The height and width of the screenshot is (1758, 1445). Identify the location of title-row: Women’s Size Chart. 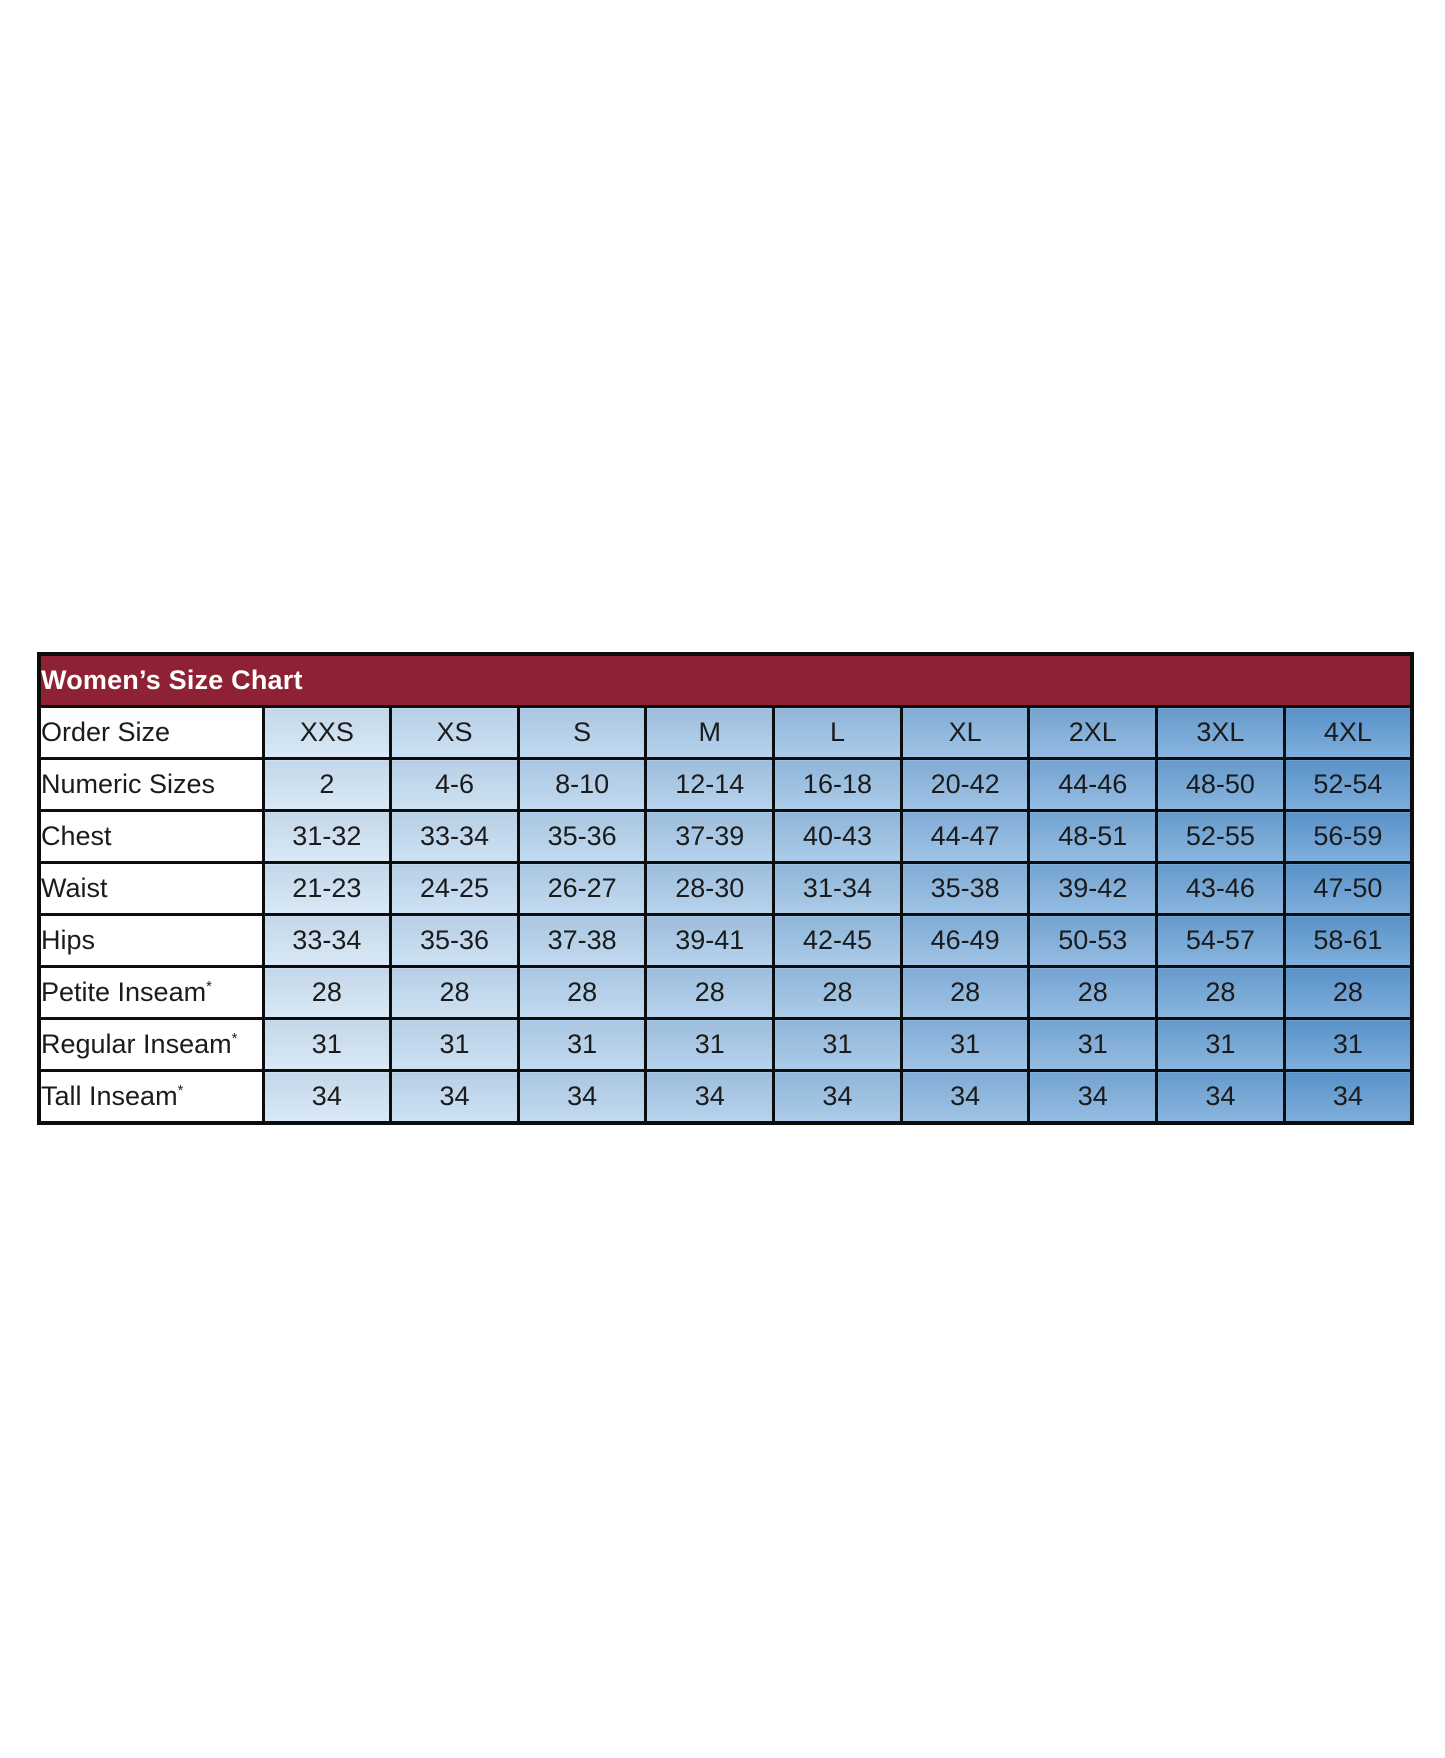
(725, 680).